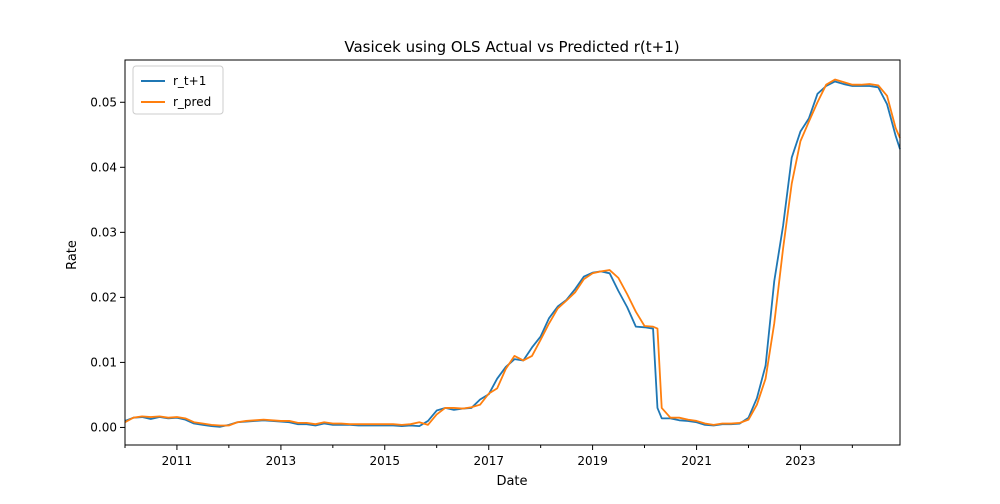 This screenshot has height=504, width=1000. Describe the element at coordinates (281, 461) in the screenshot. I see `x-tick-label: 2013` at that location.